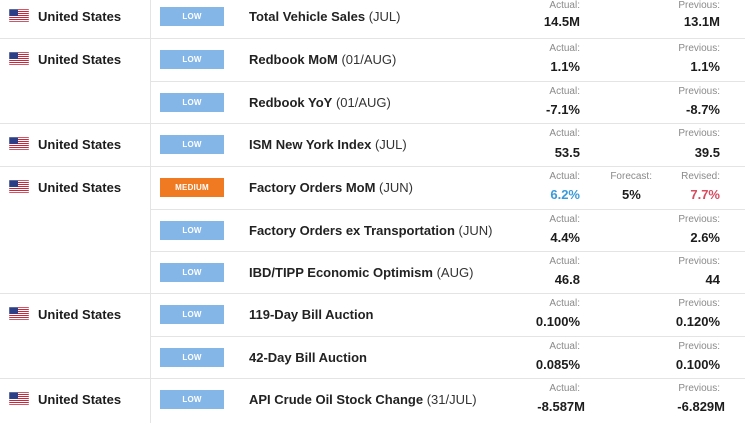 This screenshot has height=423, width=750. Describe the element at coordinates (701, 406) in the screenshot. I see `previous-value: -6.829M` at that location.